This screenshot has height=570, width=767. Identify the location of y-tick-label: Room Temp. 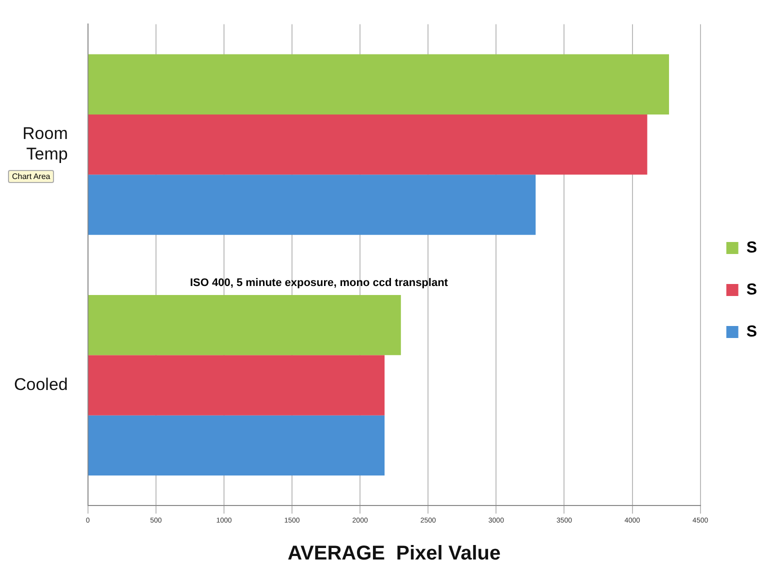
(45, 144).